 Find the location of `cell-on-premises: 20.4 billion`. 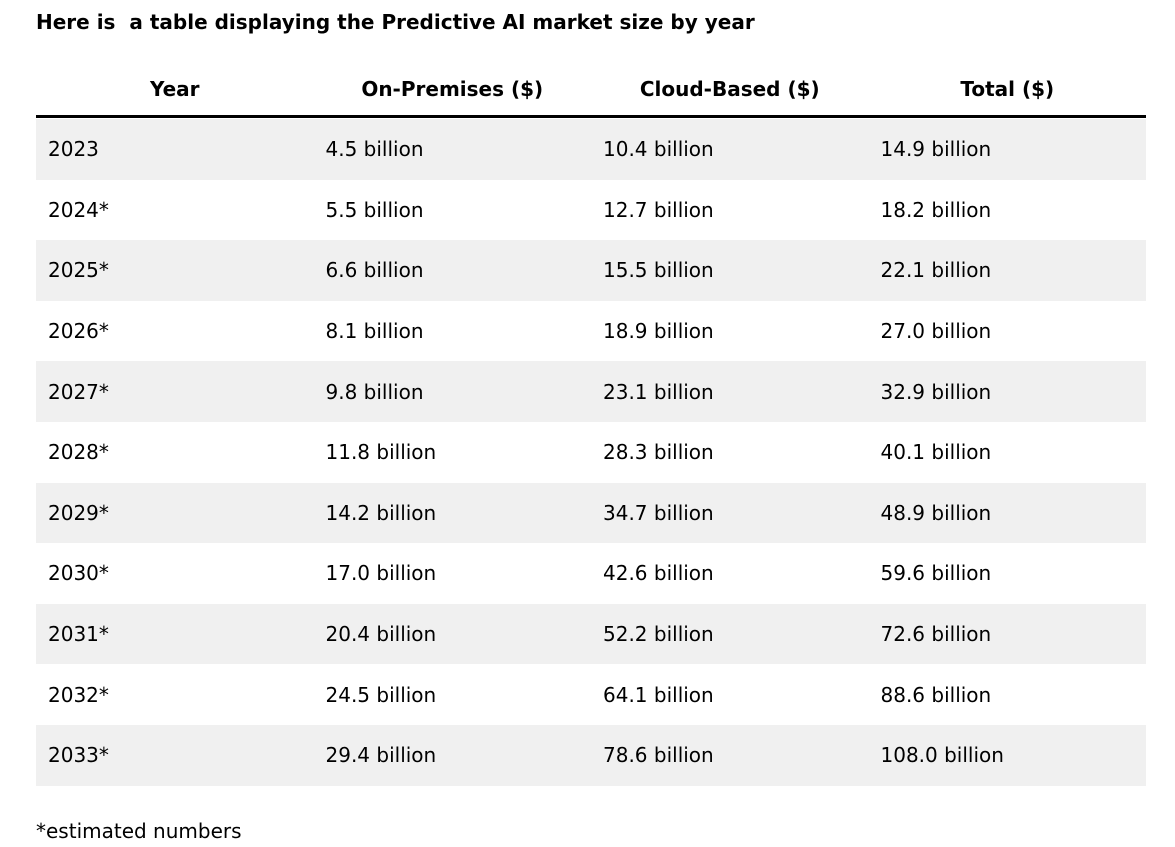

cell-on-premises: 20.4 billion is located at coordinates (381, 634).